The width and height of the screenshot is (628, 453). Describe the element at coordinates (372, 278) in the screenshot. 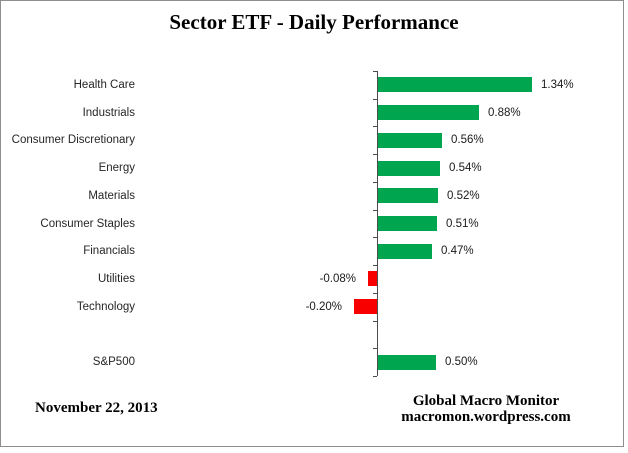

I see `bar-utilities` at that location.